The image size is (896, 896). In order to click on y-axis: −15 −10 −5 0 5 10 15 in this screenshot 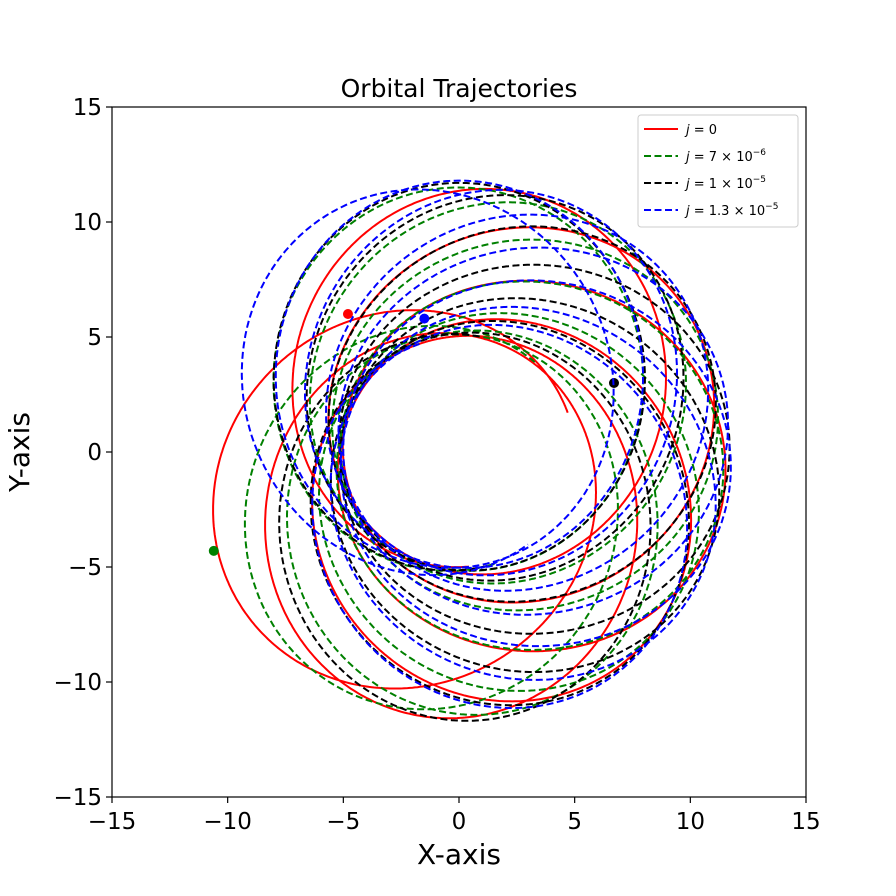, I will do `click(82, 453)`.